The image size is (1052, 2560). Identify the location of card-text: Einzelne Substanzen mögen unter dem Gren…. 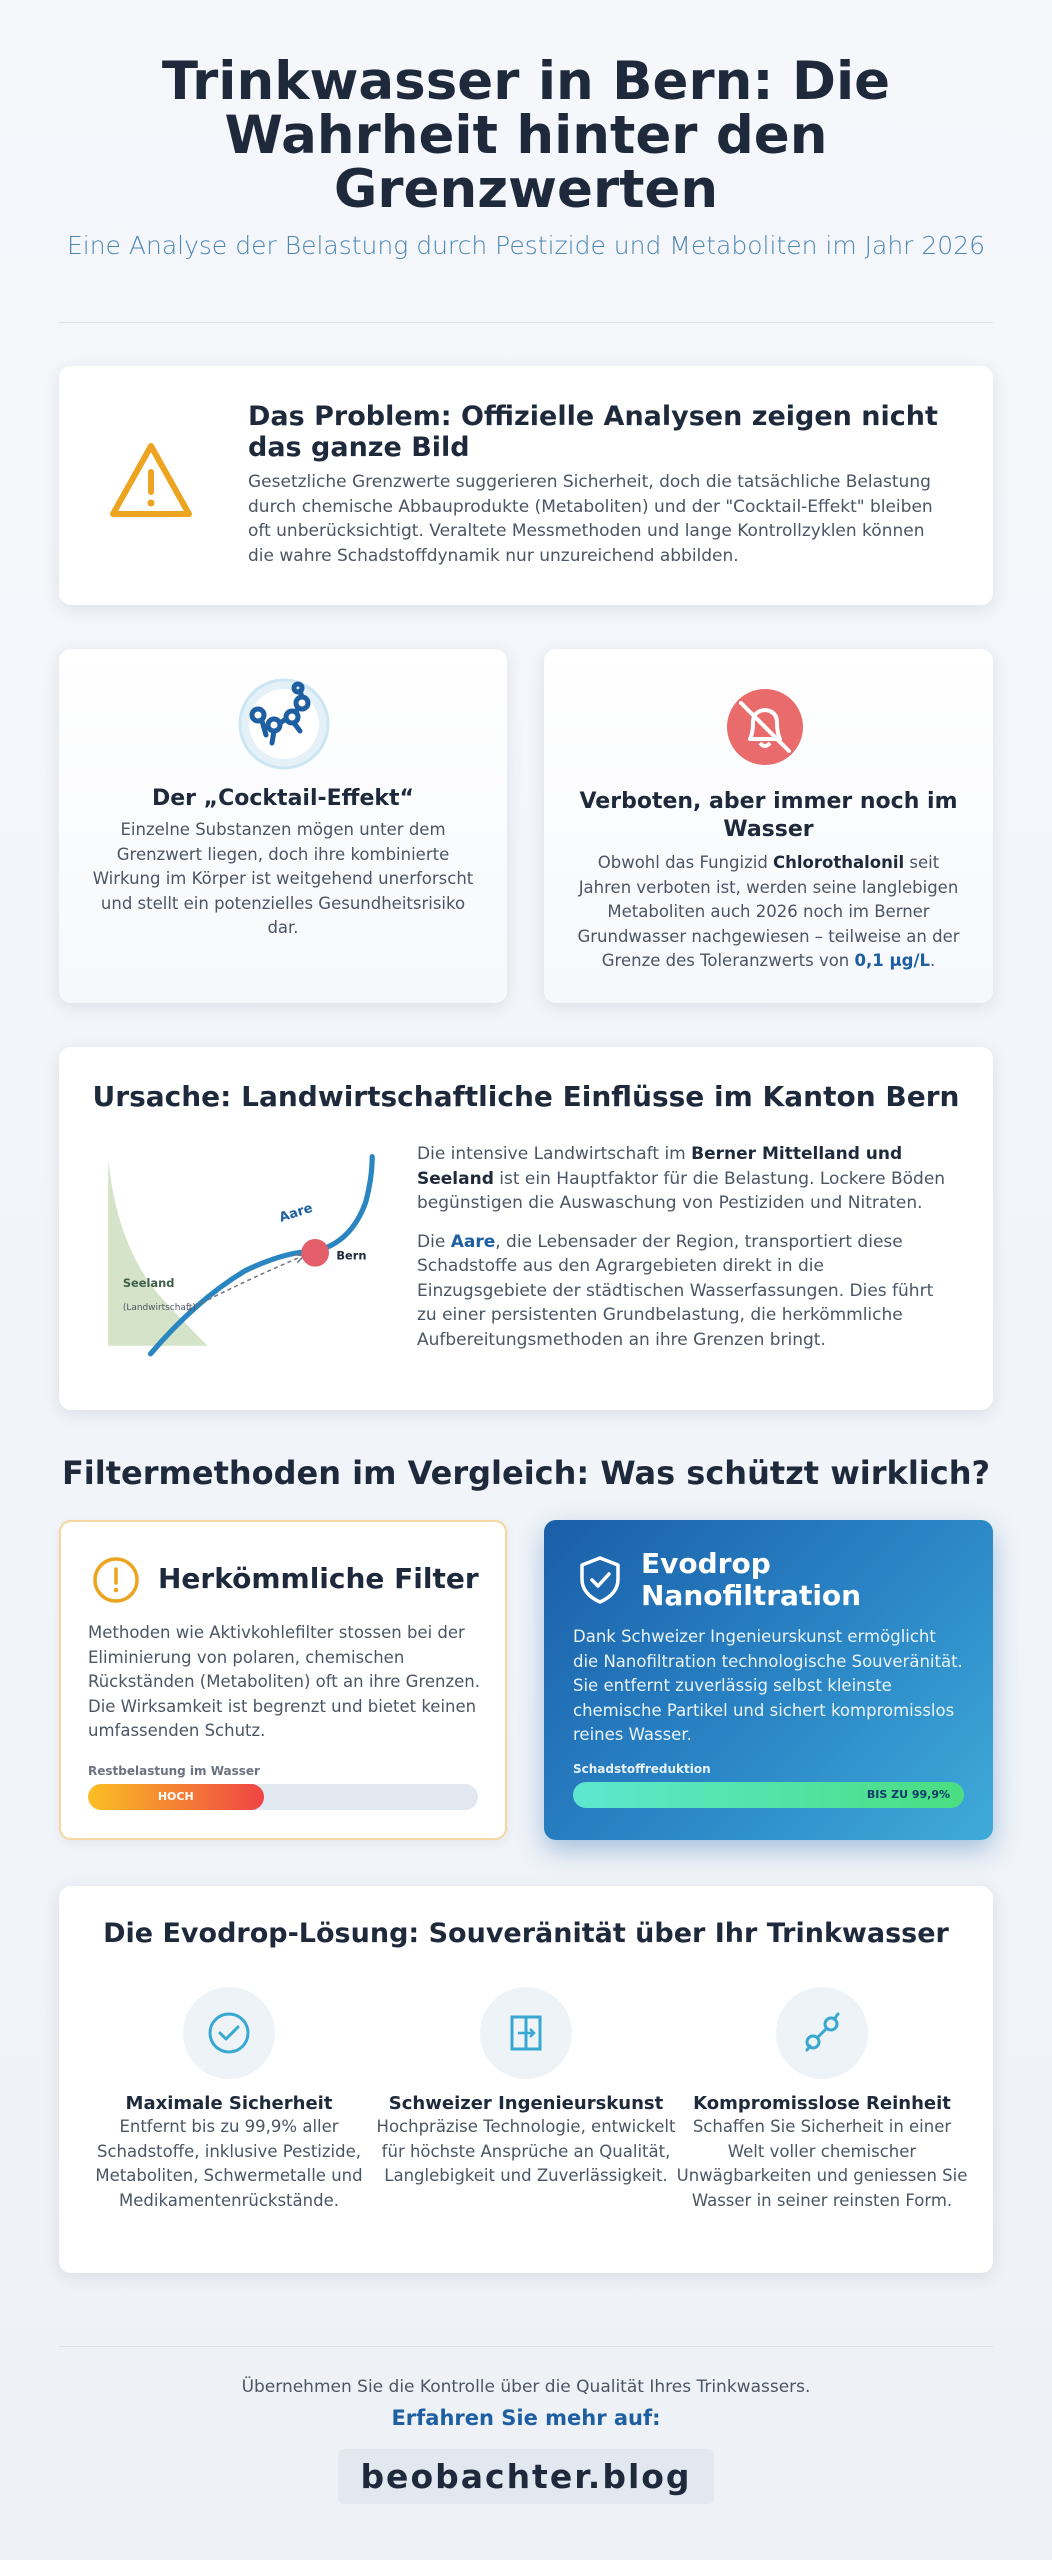
(283, 878).